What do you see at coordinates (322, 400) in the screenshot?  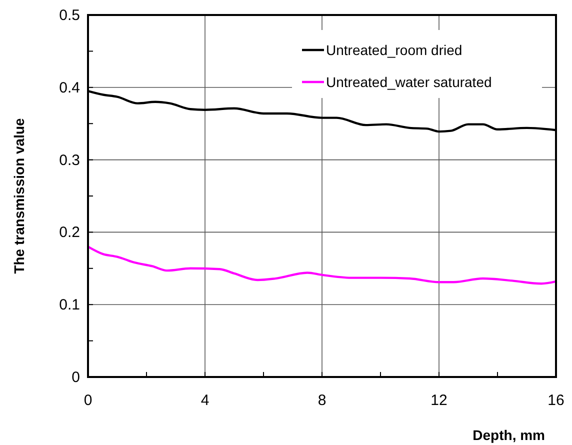 I see `x-tick-label: 8` at bounding box center [322, 400].